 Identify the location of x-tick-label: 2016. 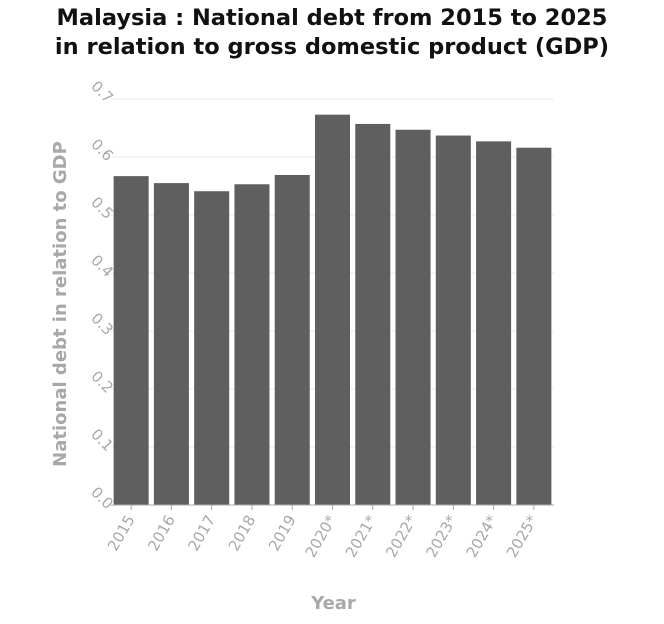
(161, 533).